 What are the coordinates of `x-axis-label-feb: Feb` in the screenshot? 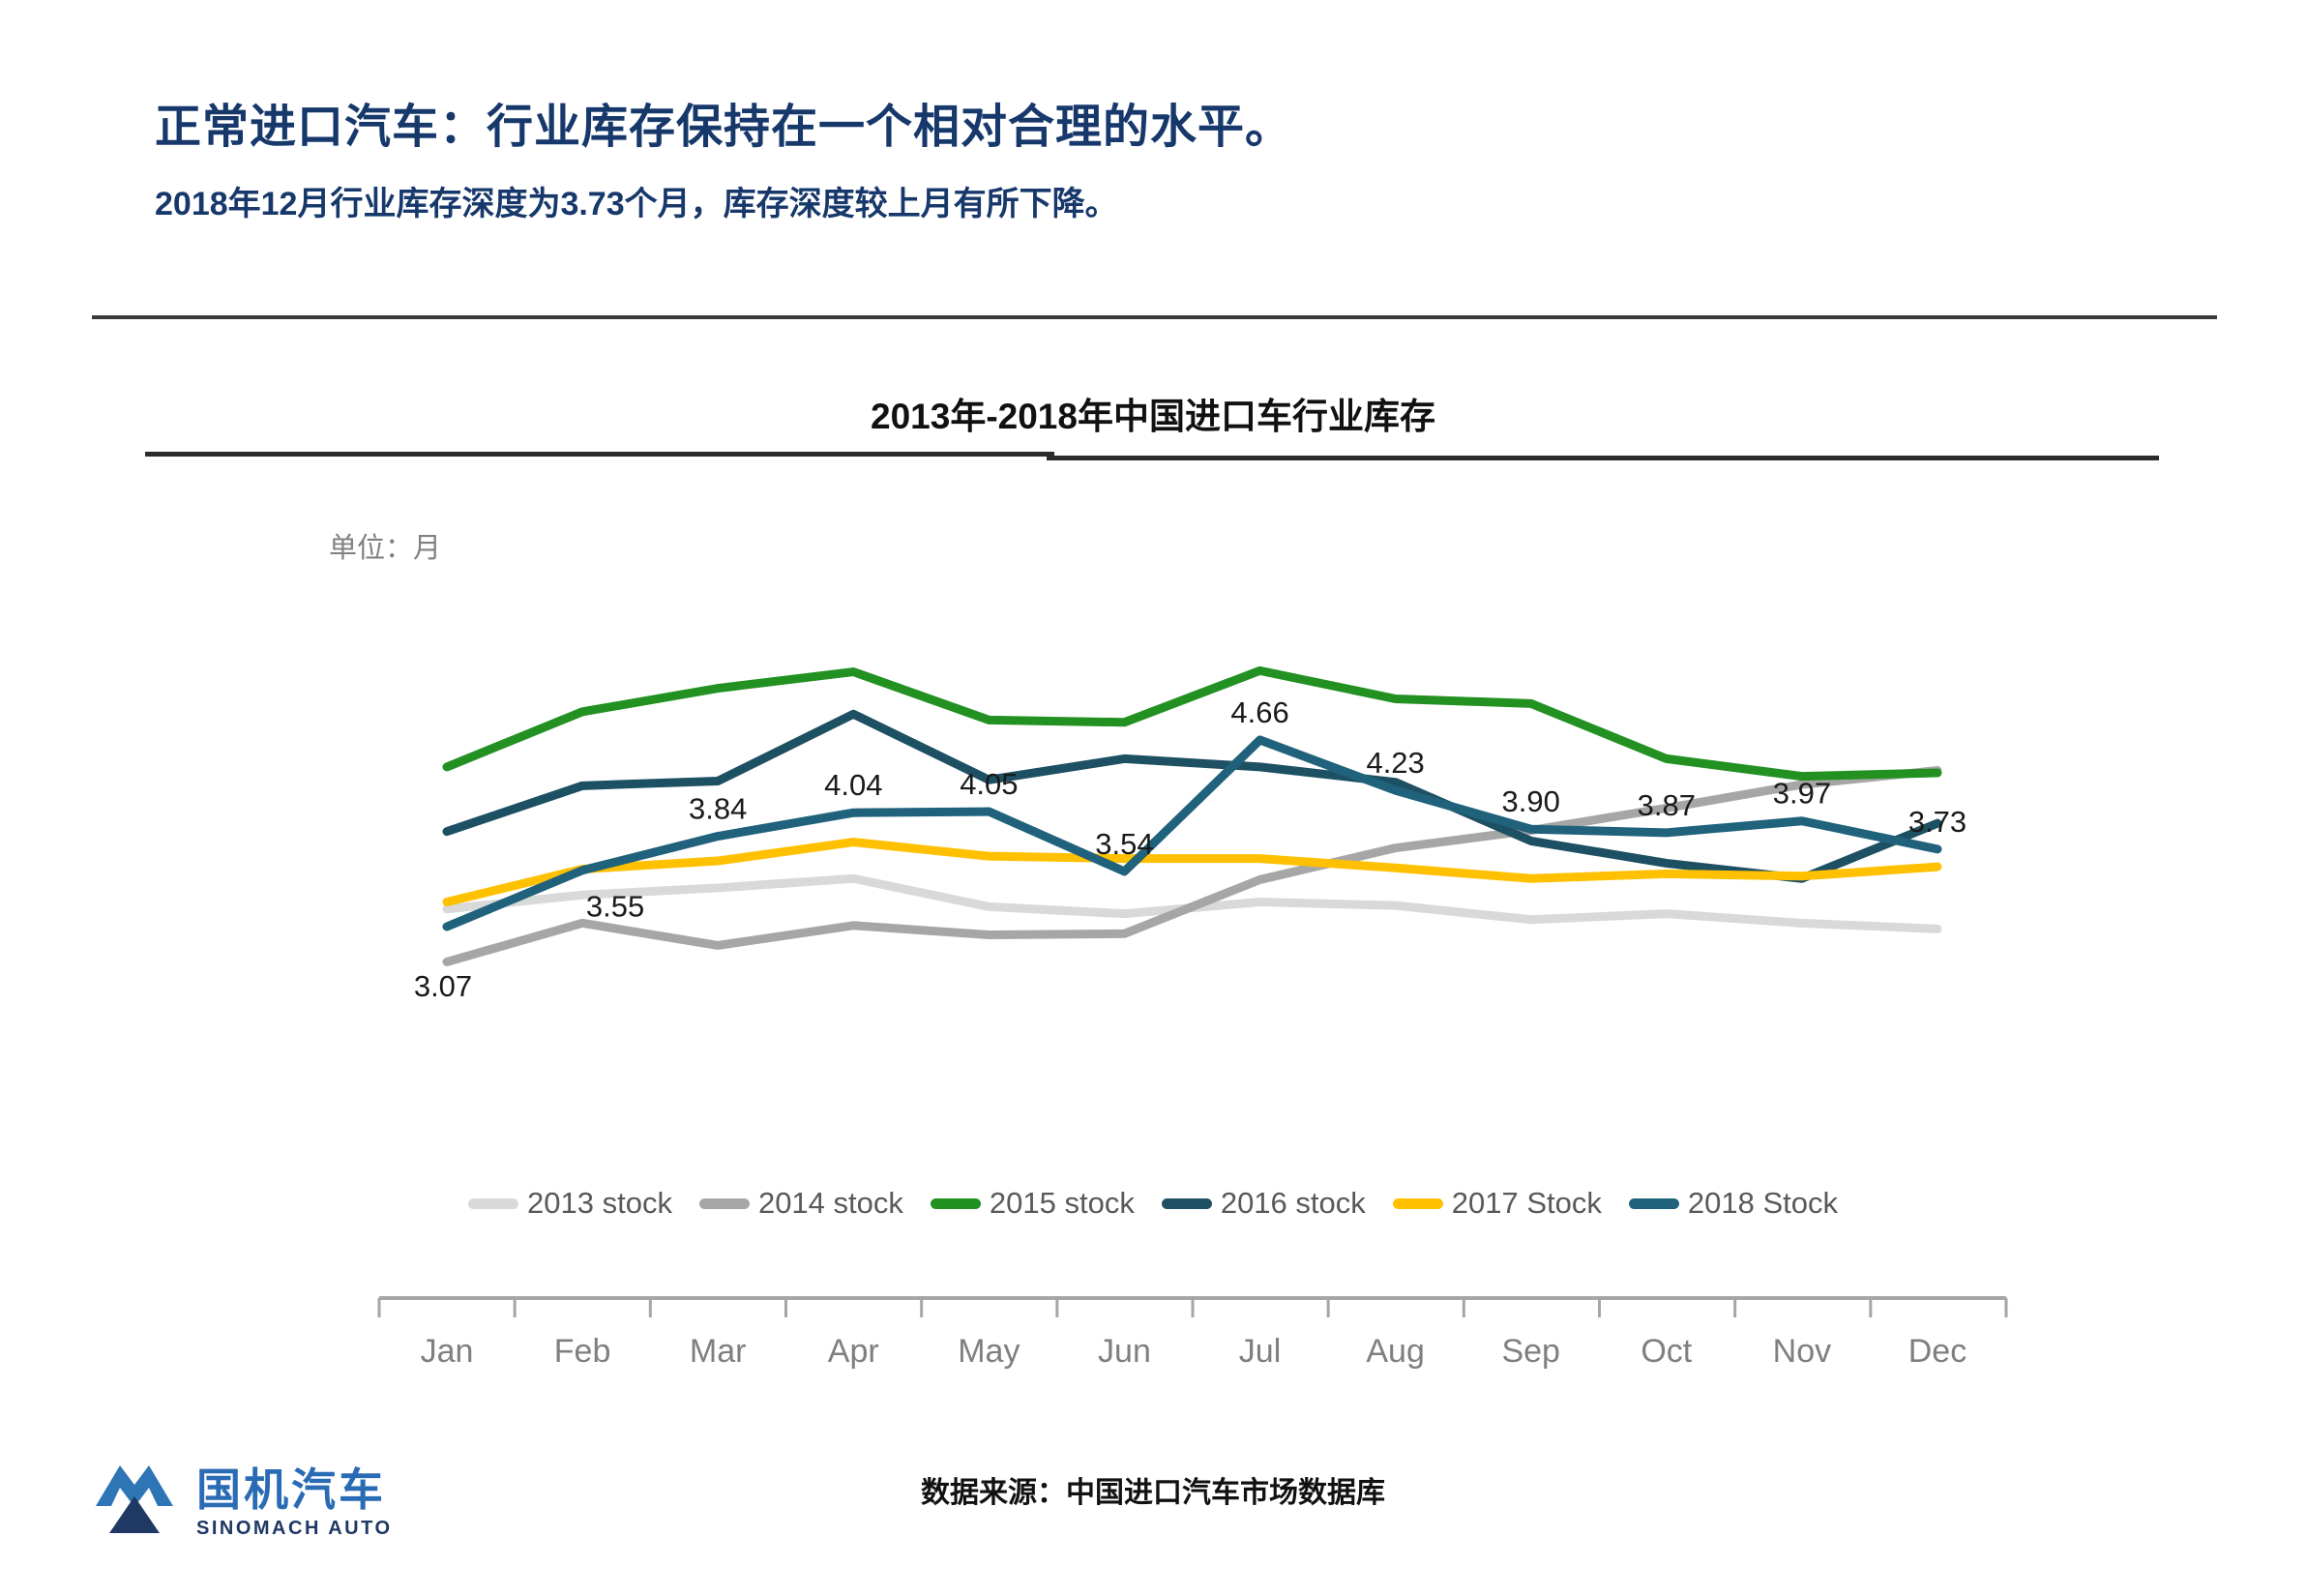 It's located at (582, 1351).